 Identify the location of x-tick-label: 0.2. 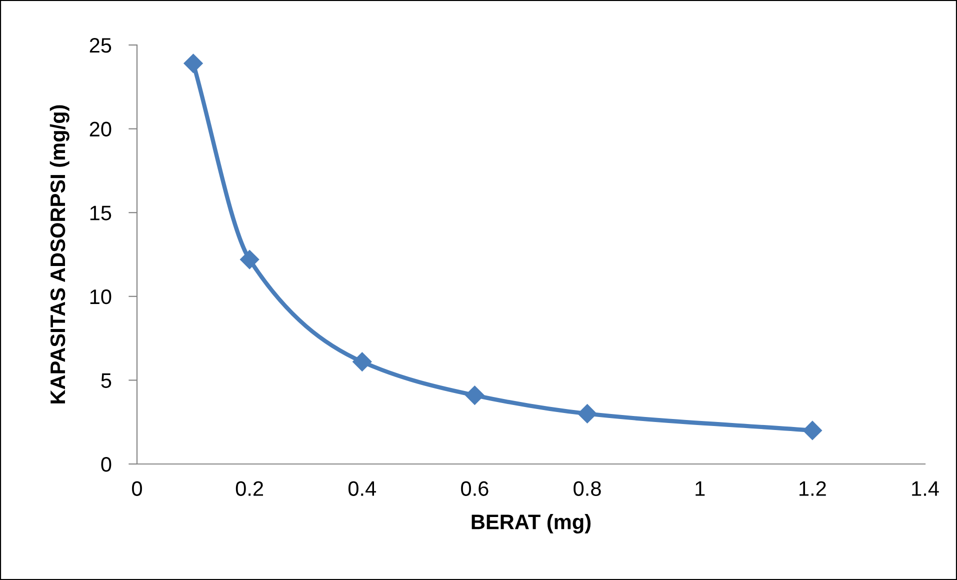
(250, 488).